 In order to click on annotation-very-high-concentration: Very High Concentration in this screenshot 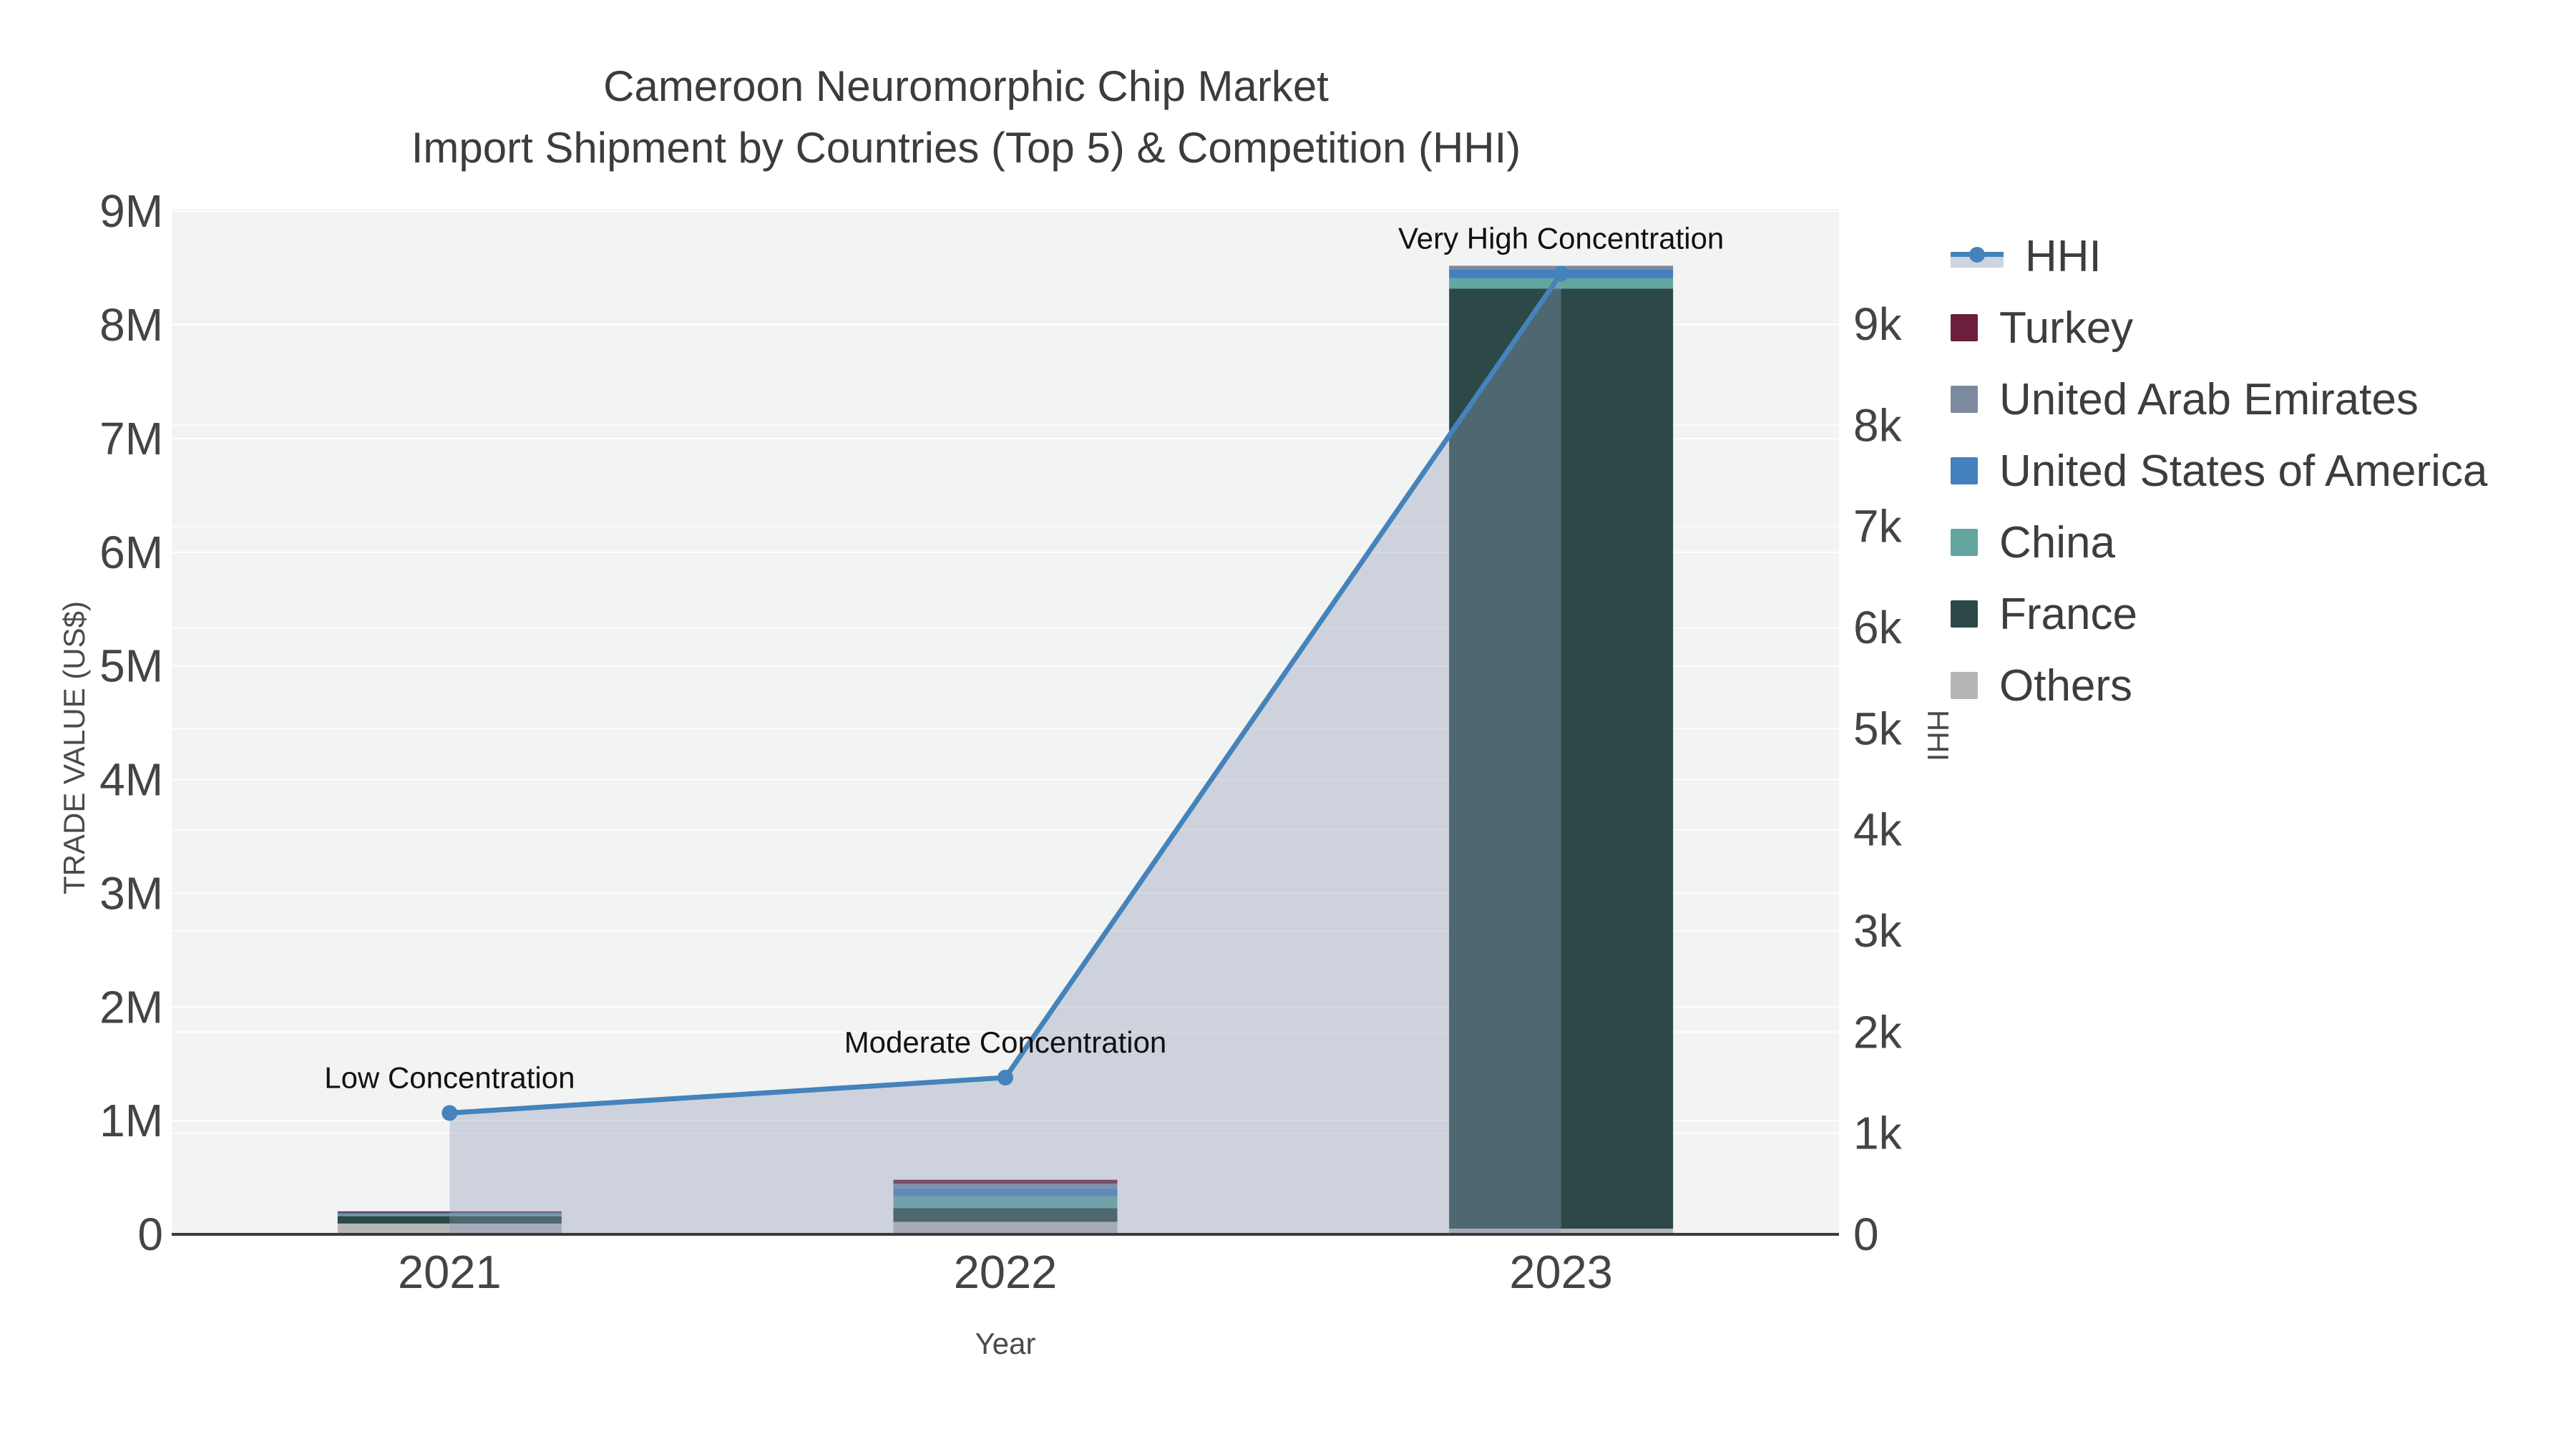, I will do `click(1561, 238)`.